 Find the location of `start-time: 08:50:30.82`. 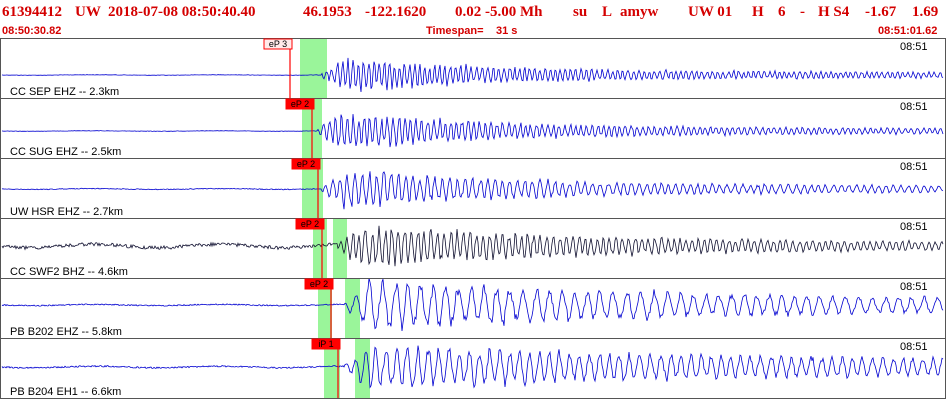

start-time: 08:50:30.82 is located at coordinates (32, 31).